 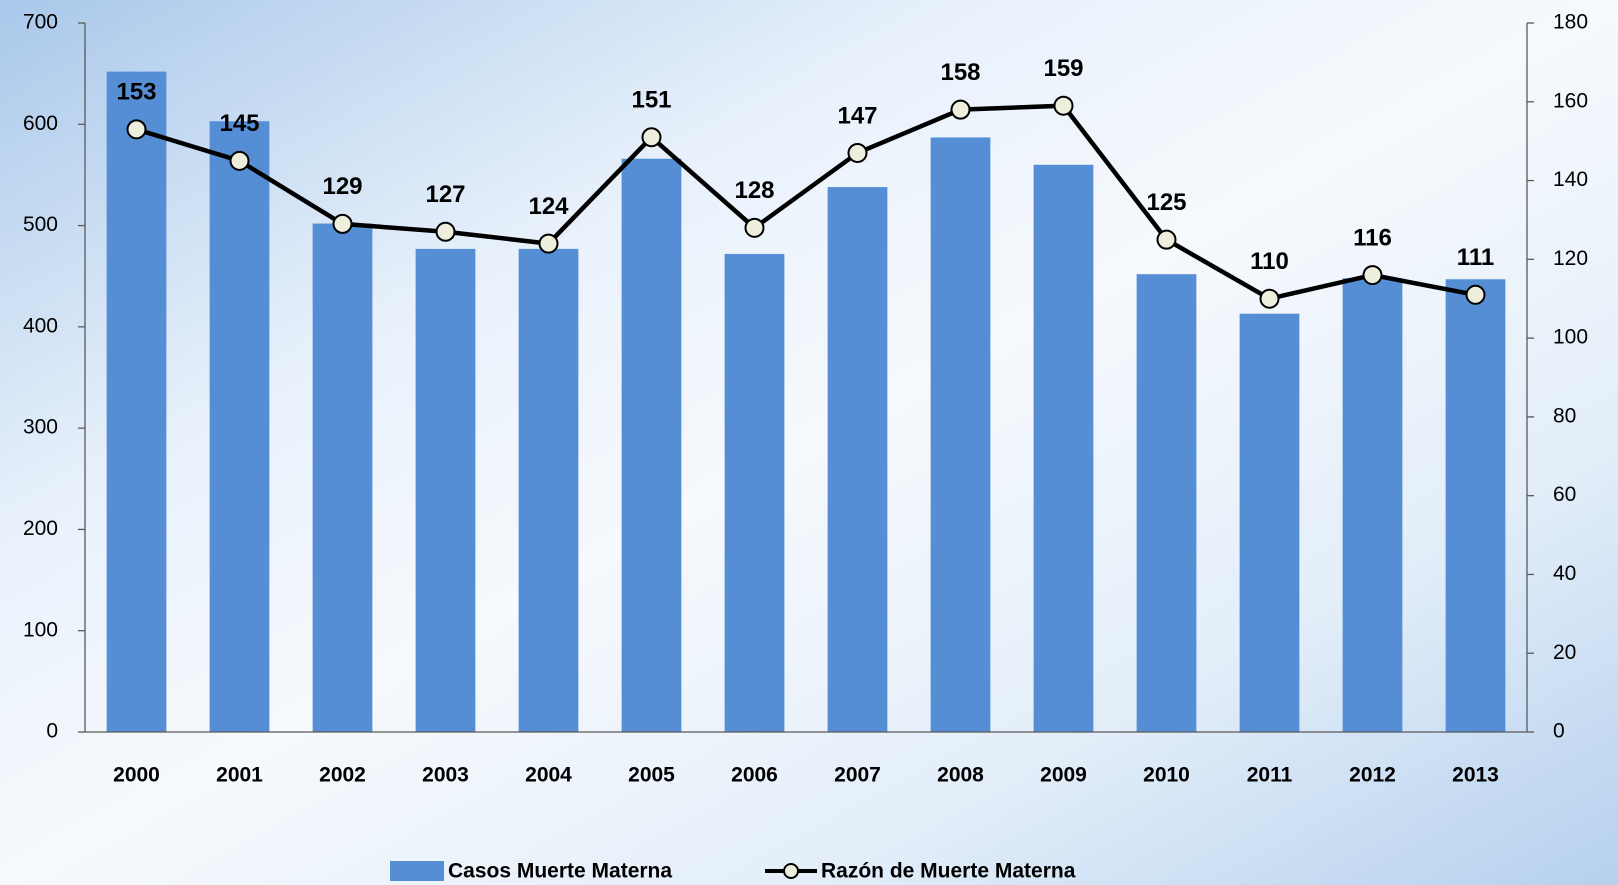 What do you see at coordinates (1270, 775) in the screenshot?
I see `x-tick-label: 2011` at bounding box center [1270, 775].